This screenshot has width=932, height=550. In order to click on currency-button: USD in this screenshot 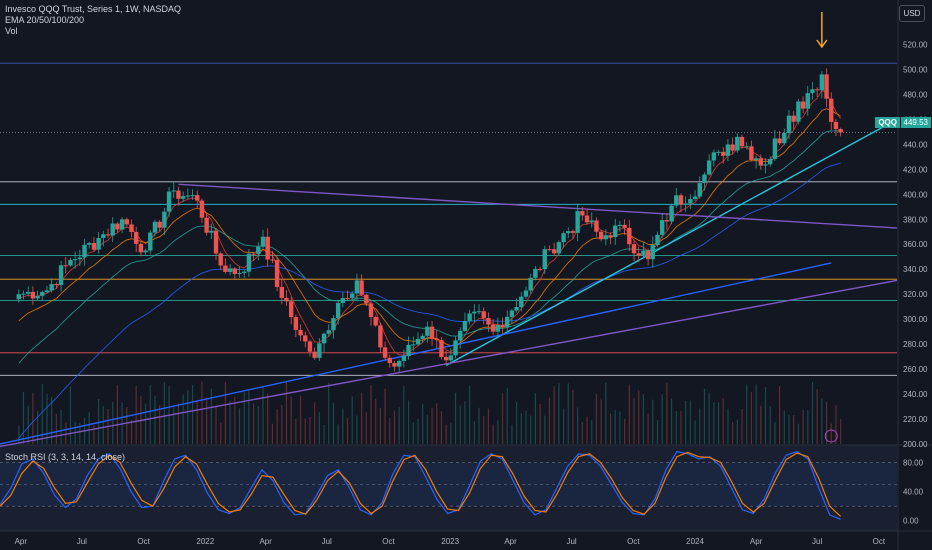, I will do `click(912, 13)`.